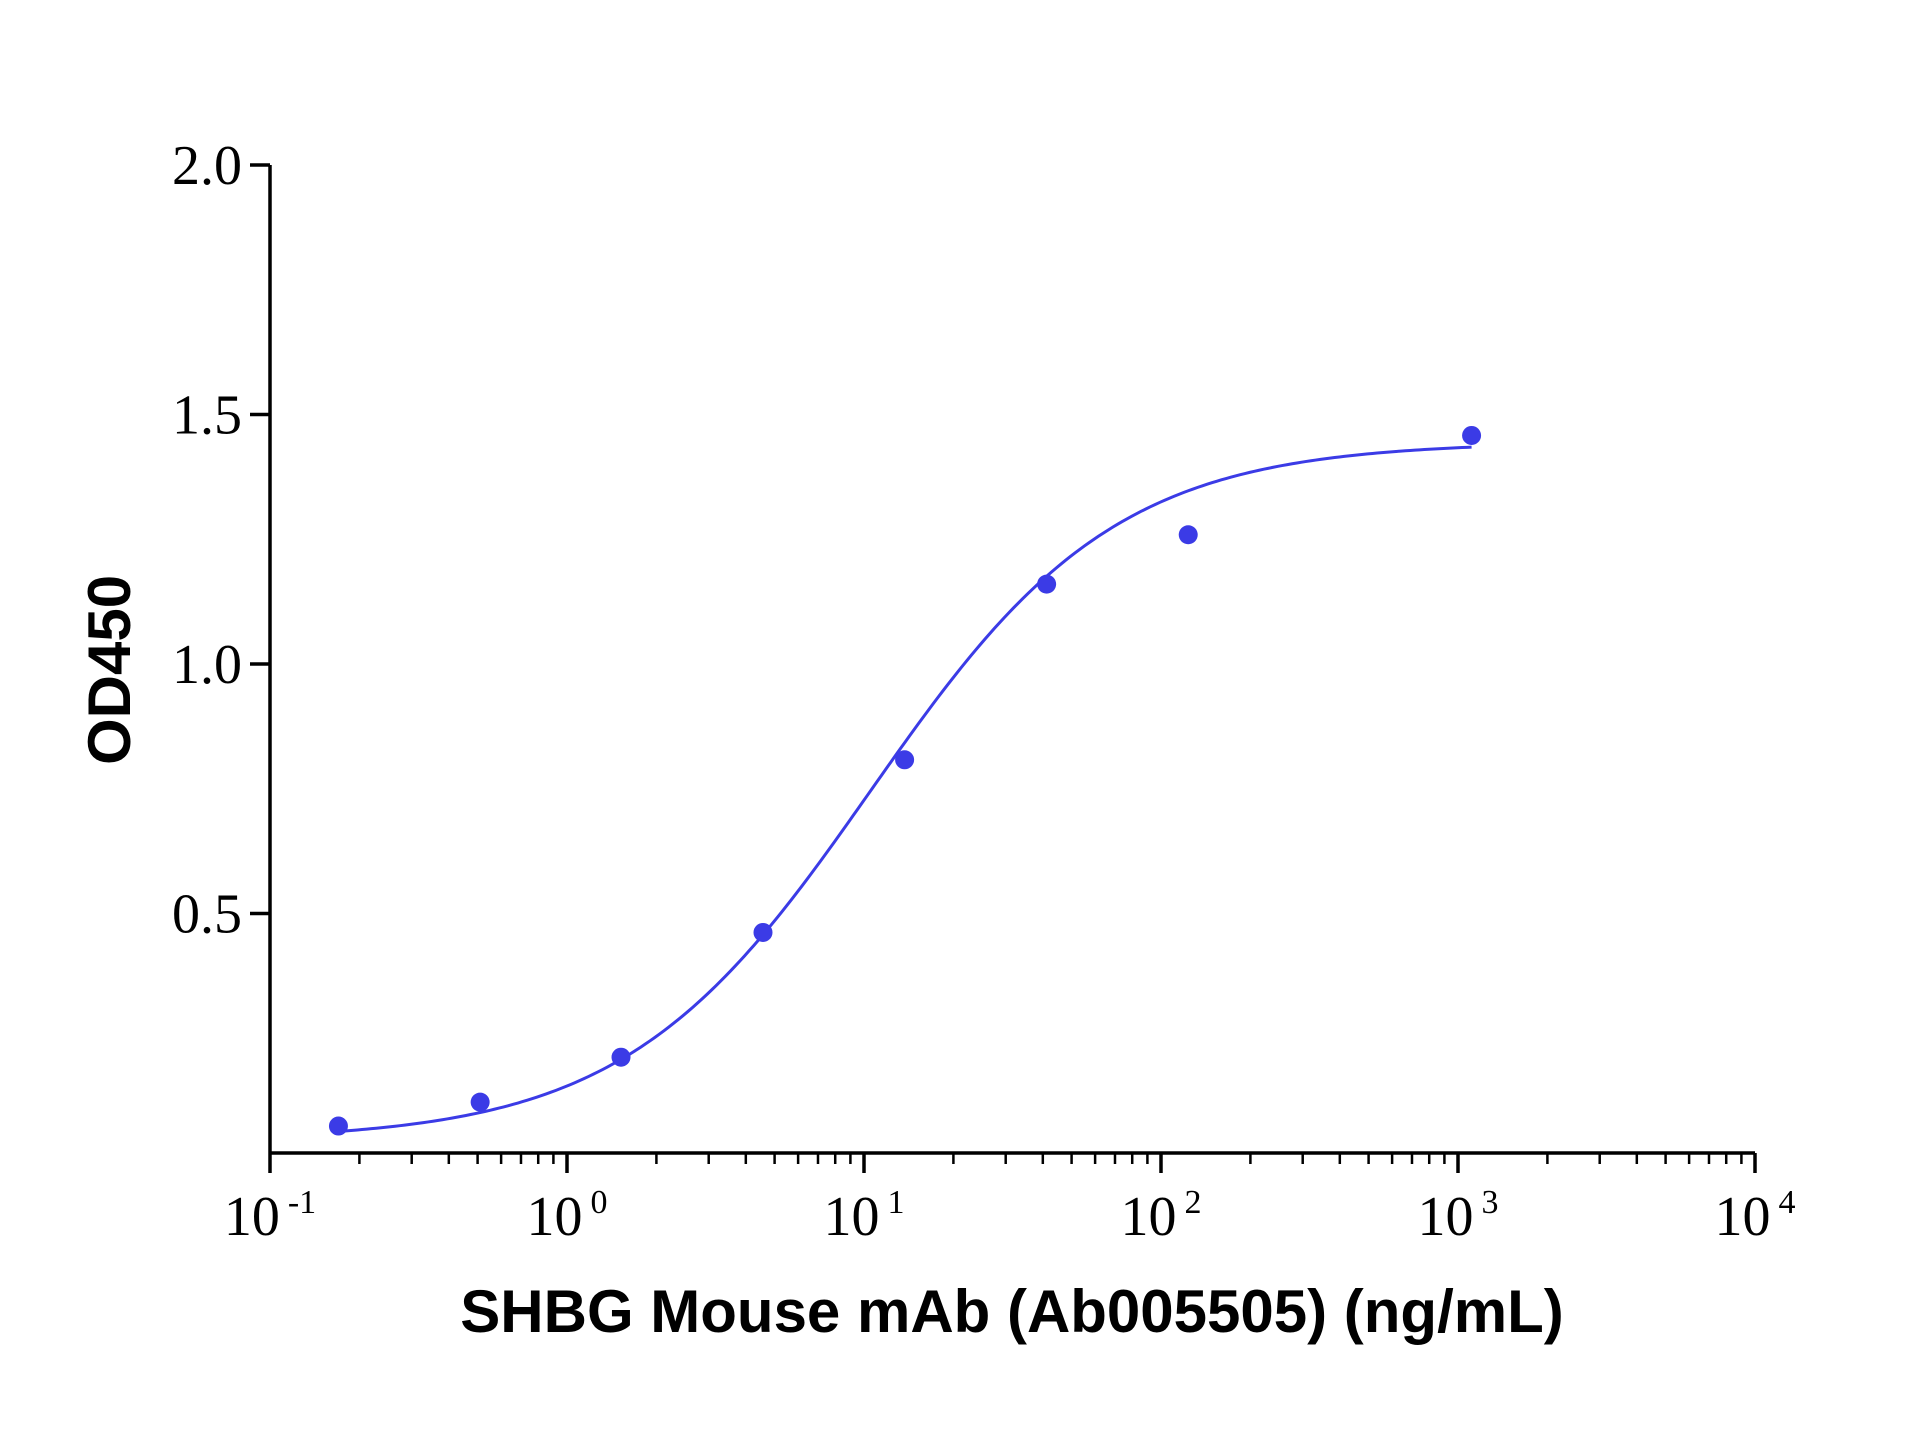 The width and height of the screenshot is (1920, 1445). What do you see at coordinates (207, 166) in the screenshot?
I see `y-tick-label: 2.0` at bounding box center [207, 166].